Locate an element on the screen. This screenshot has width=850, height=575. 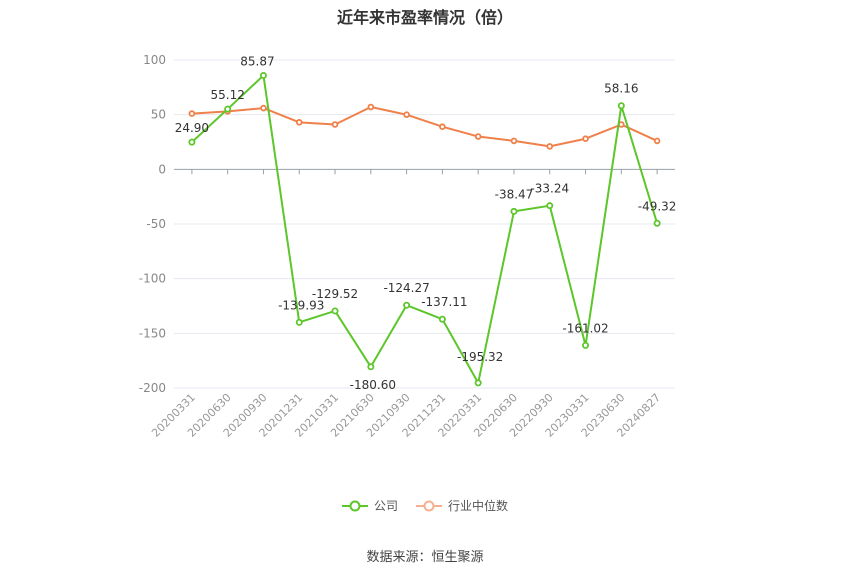
data-label: -137.11 is located at coordinates (444, 302).